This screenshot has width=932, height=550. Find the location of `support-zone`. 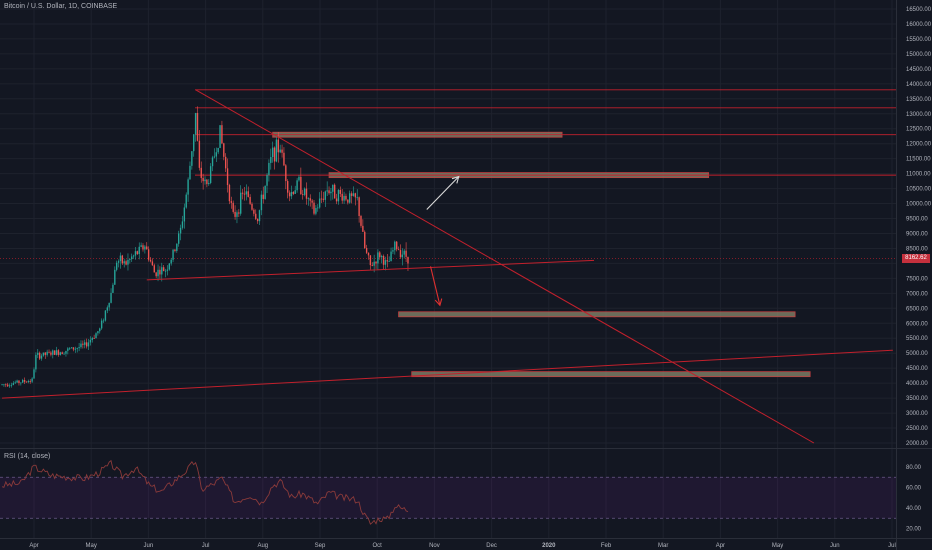

support-zone is located at coordinates (611, 374).